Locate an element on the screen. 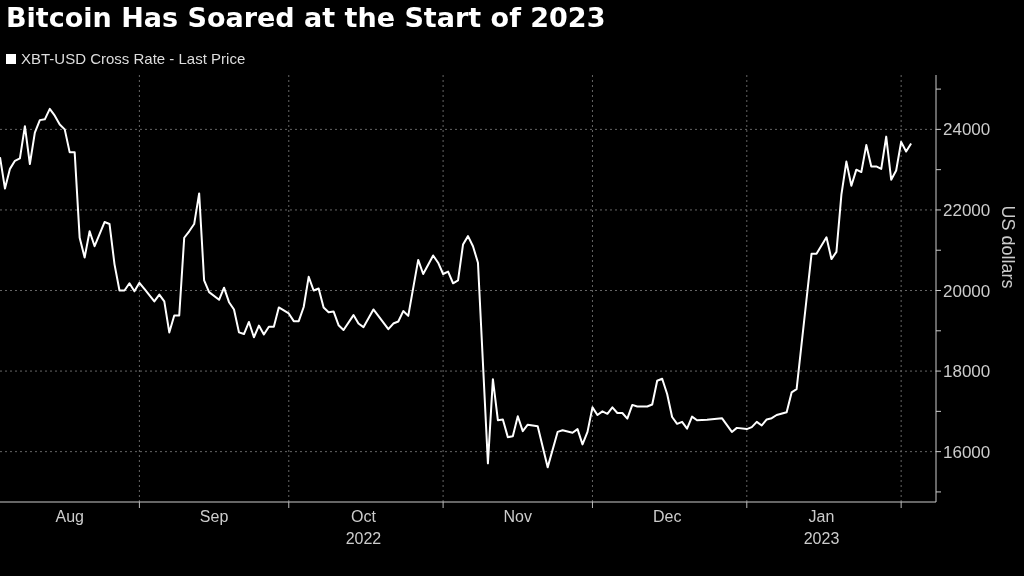 This screenshot has height=576, width=1024. x-tick-label: Nov is located at coordinates (518, 516).